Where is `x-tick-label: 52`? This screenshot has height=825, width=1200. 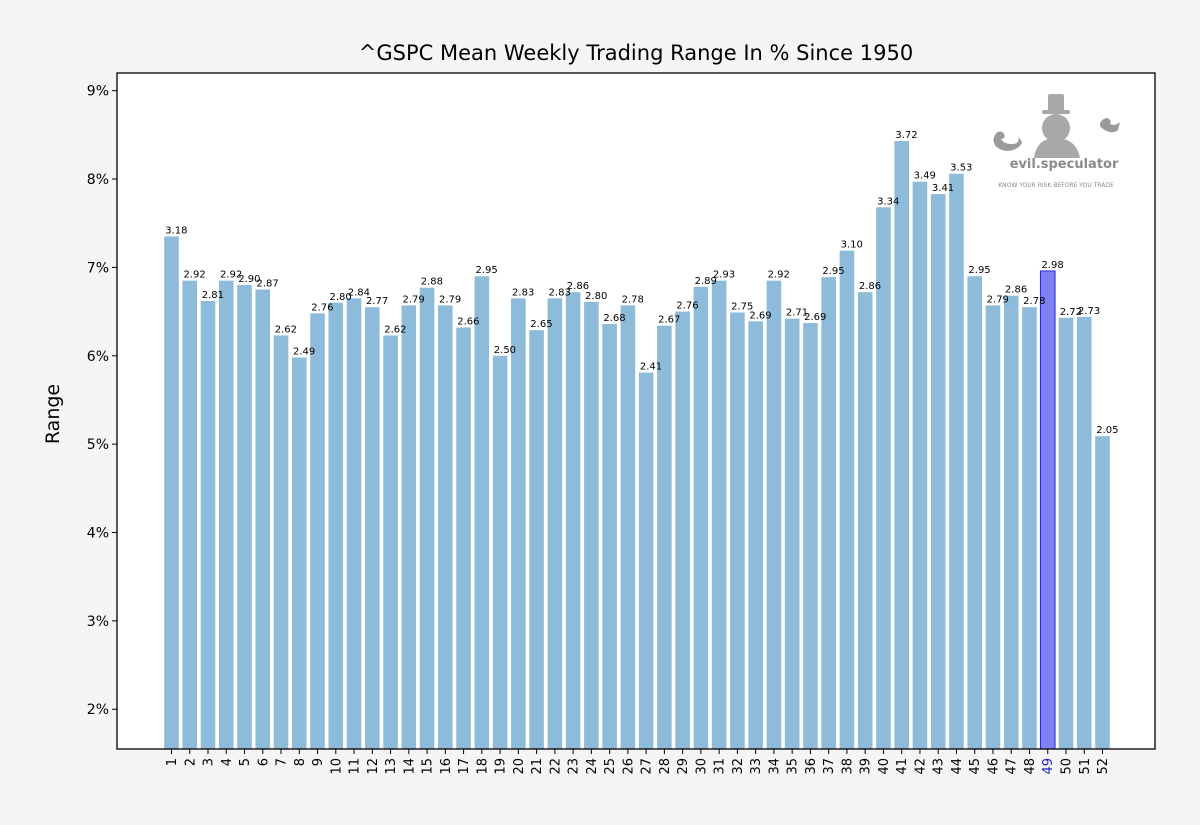
x-tick-label: 52 is located at coordinates (1103, 766).